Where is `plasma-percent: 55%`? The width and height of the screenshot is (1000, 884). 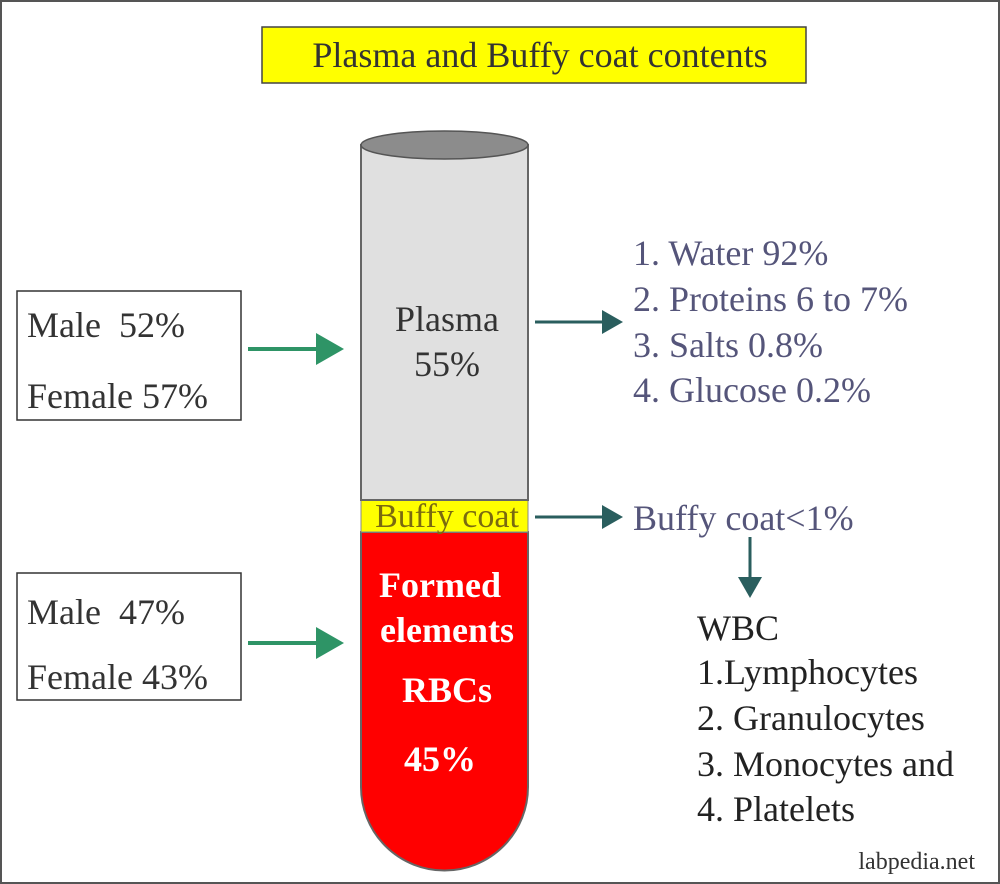 plasma-percent: 55% is located at coordinates (447, 364).